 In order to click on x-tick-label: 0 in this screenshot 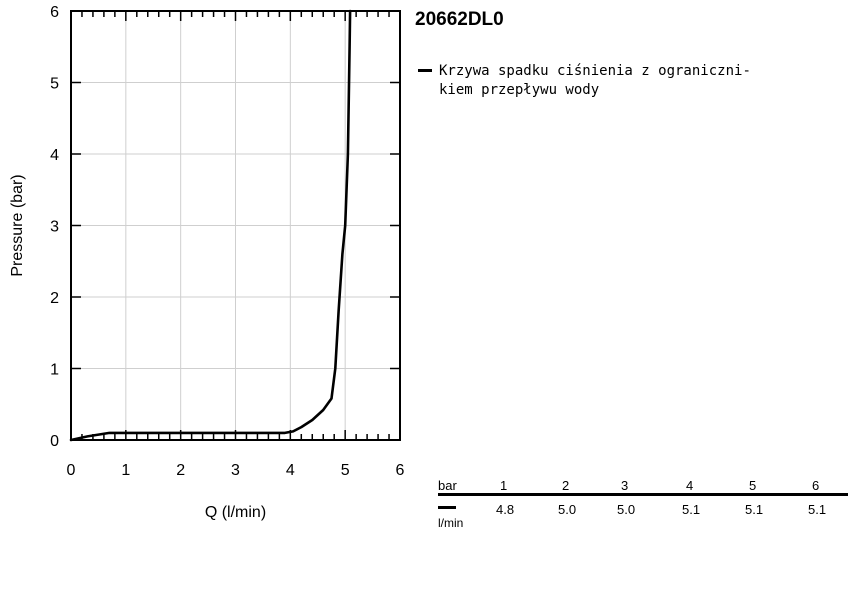, I will do `click(71, 470)`.